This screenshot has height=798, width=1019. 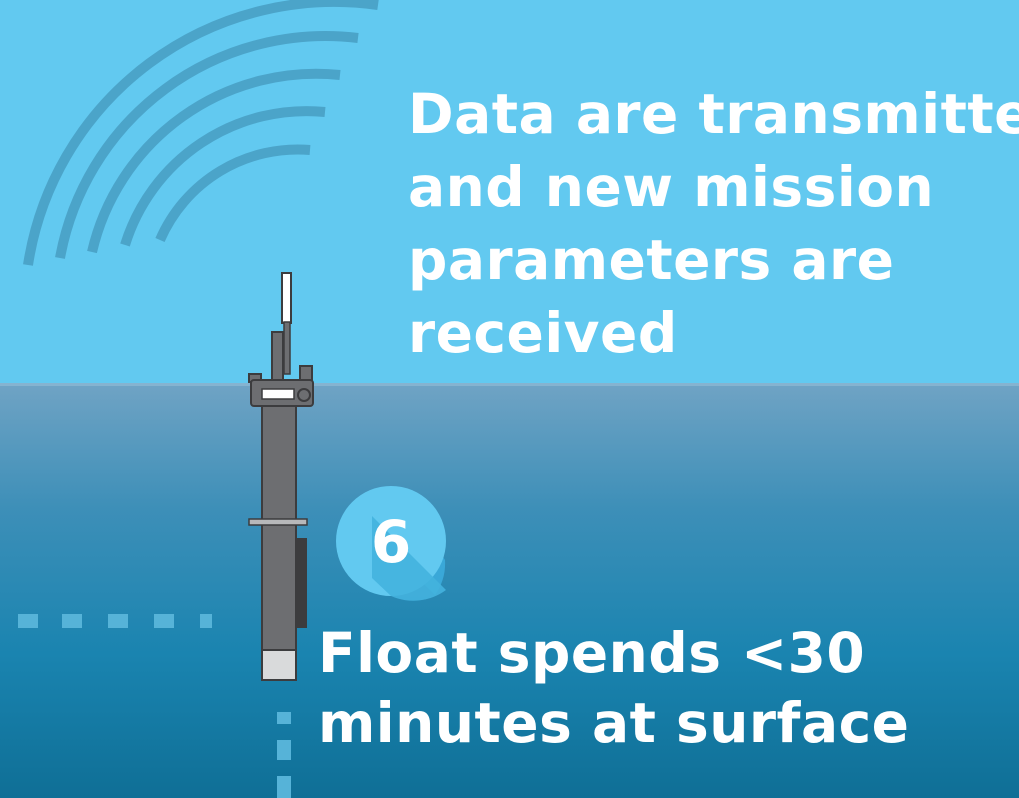 What do you see at coordinates (115, 621) in the screenshot?
I see `depth-dashed-line` at bounding box center [115, 621].